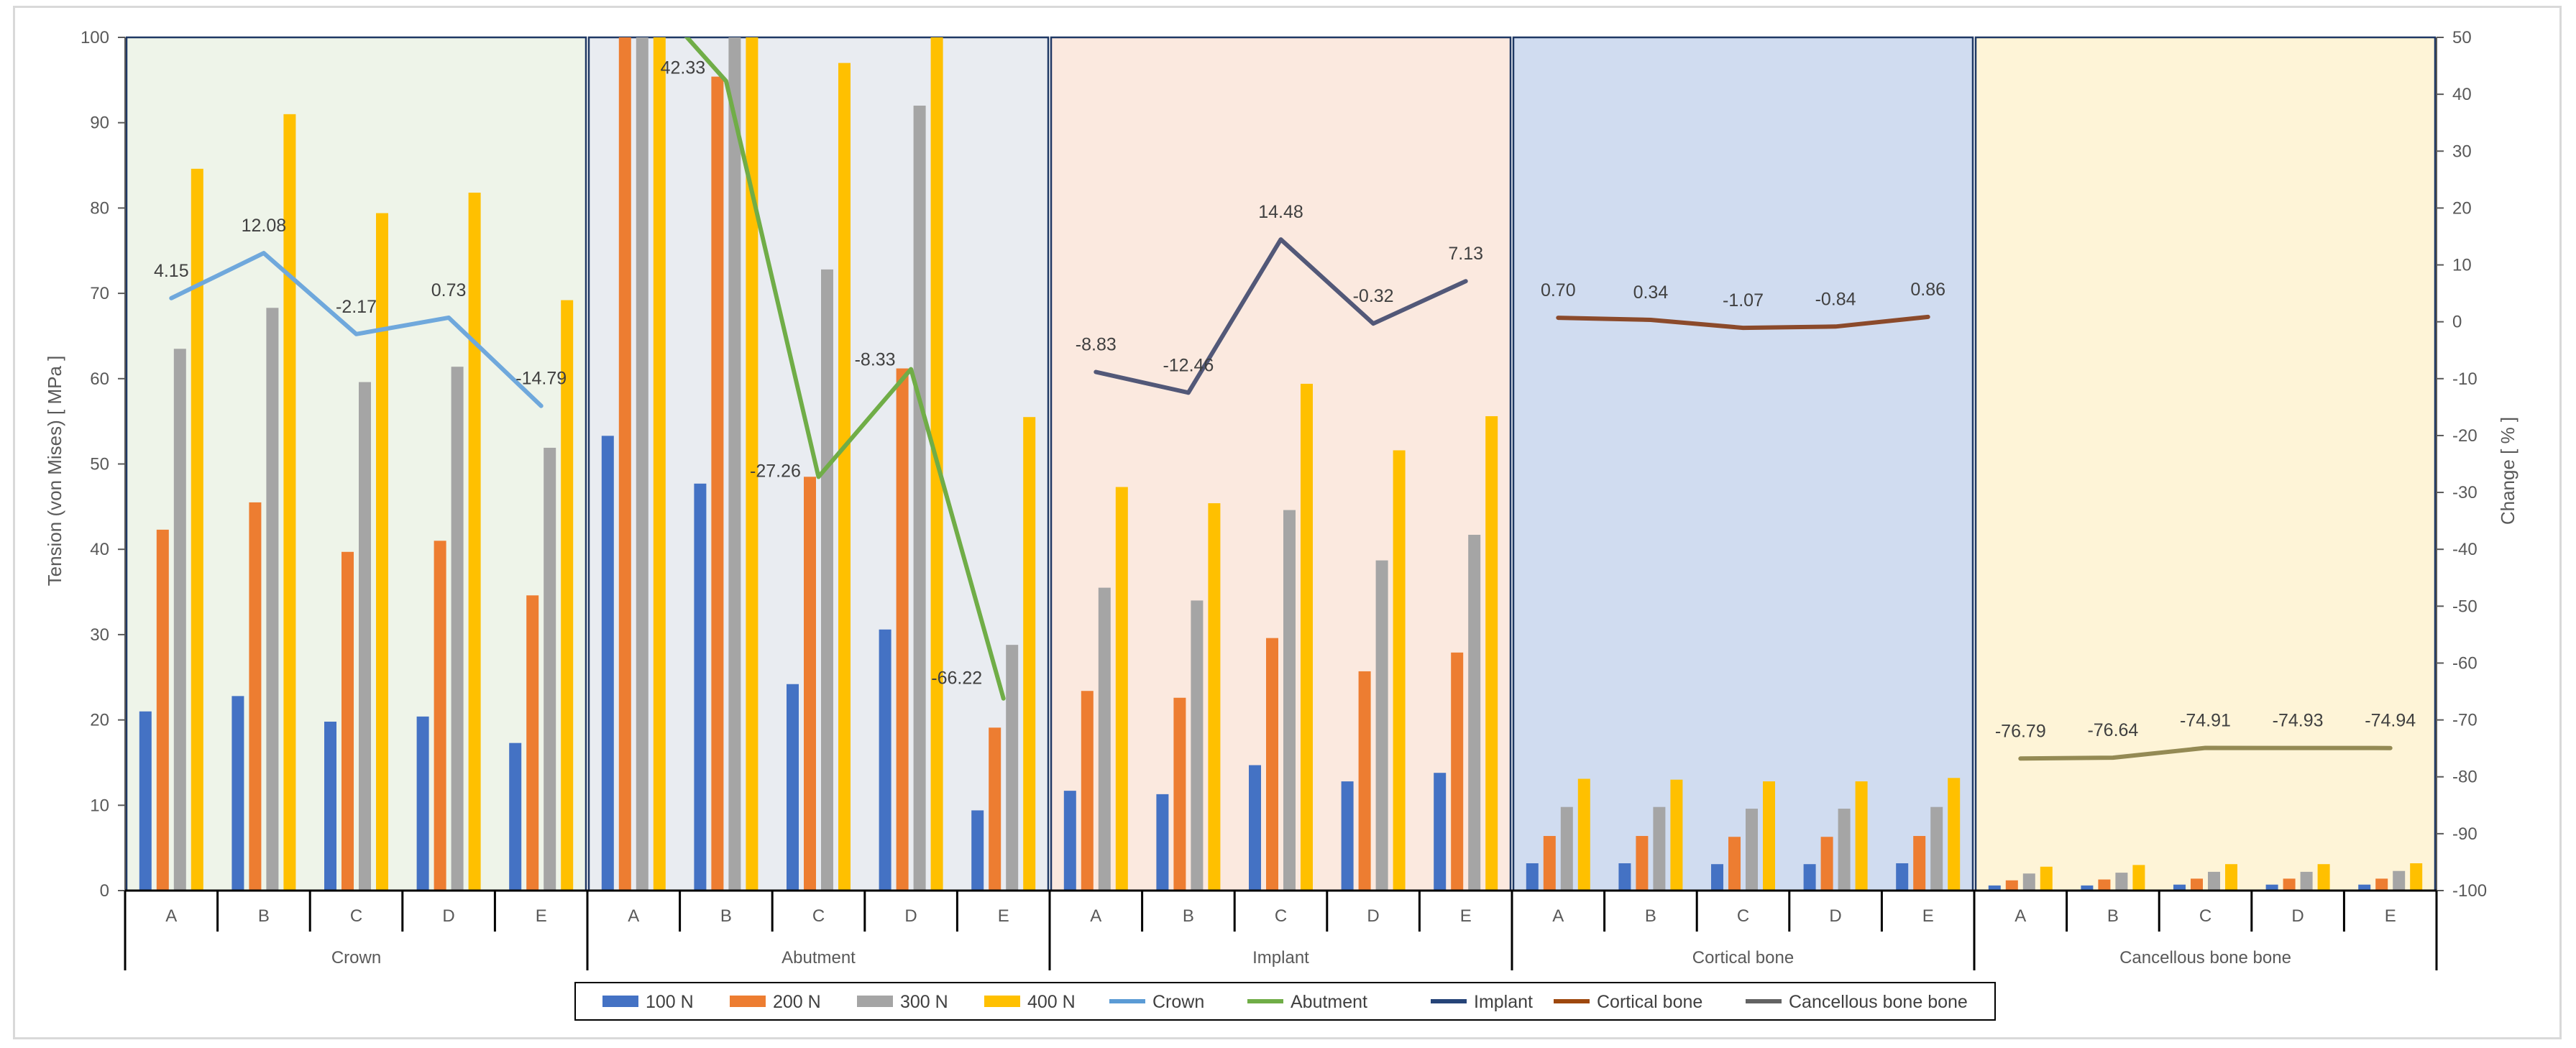 This screenshot has height=1048, width=2576. Describe the element at coordinates (99, 805) in the screenshot. I see `y-tick-label: 10` at that location.